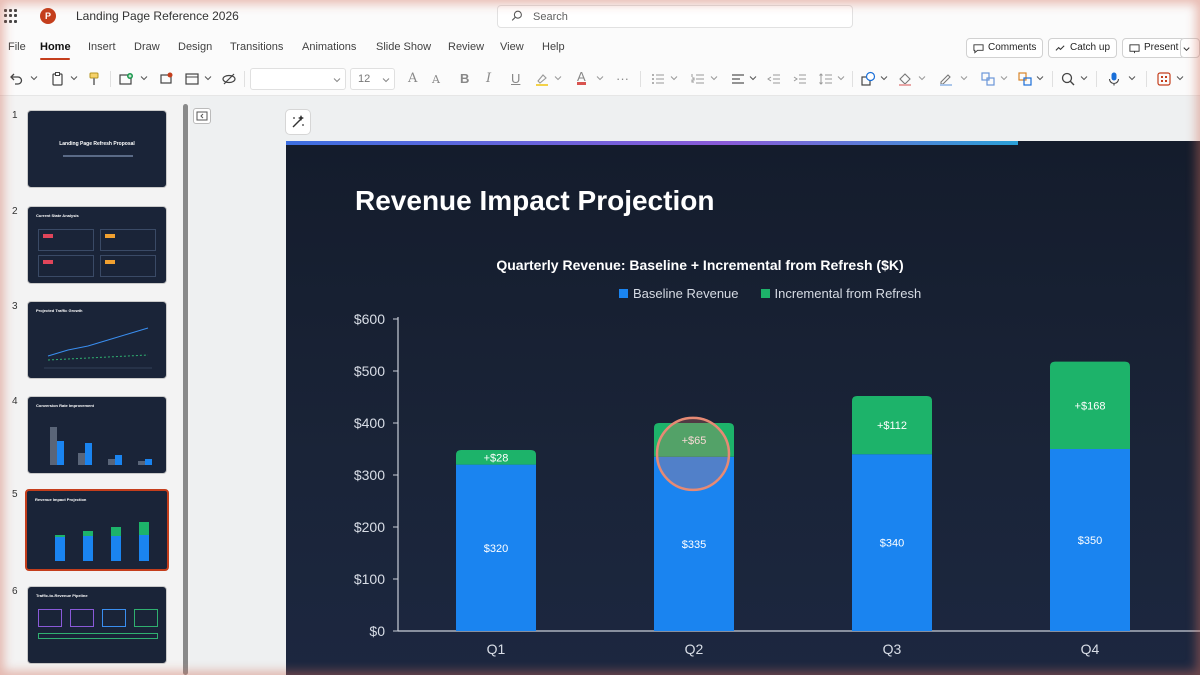 This screenshot has height=675, width=1200. What do you see at coordinates (98, 636) in the screenshot?
I see `thumbnail-banner` at bounding box center [98, 636].